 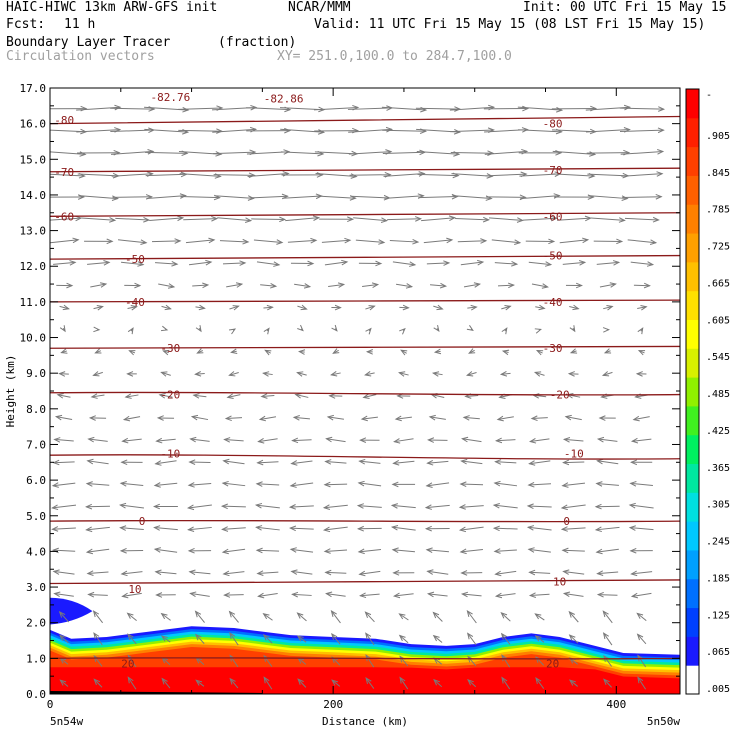 I want to click on colorbar-label: .005, so click(x=718, y=689).